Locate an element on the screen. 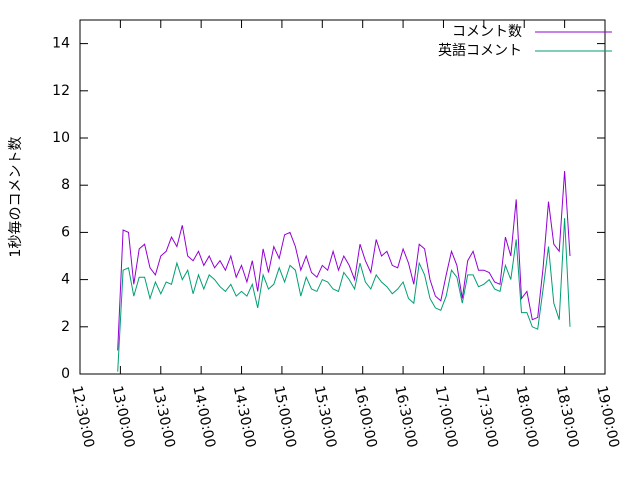  y-tick-label: 2 is located at coordinates (65, 327).